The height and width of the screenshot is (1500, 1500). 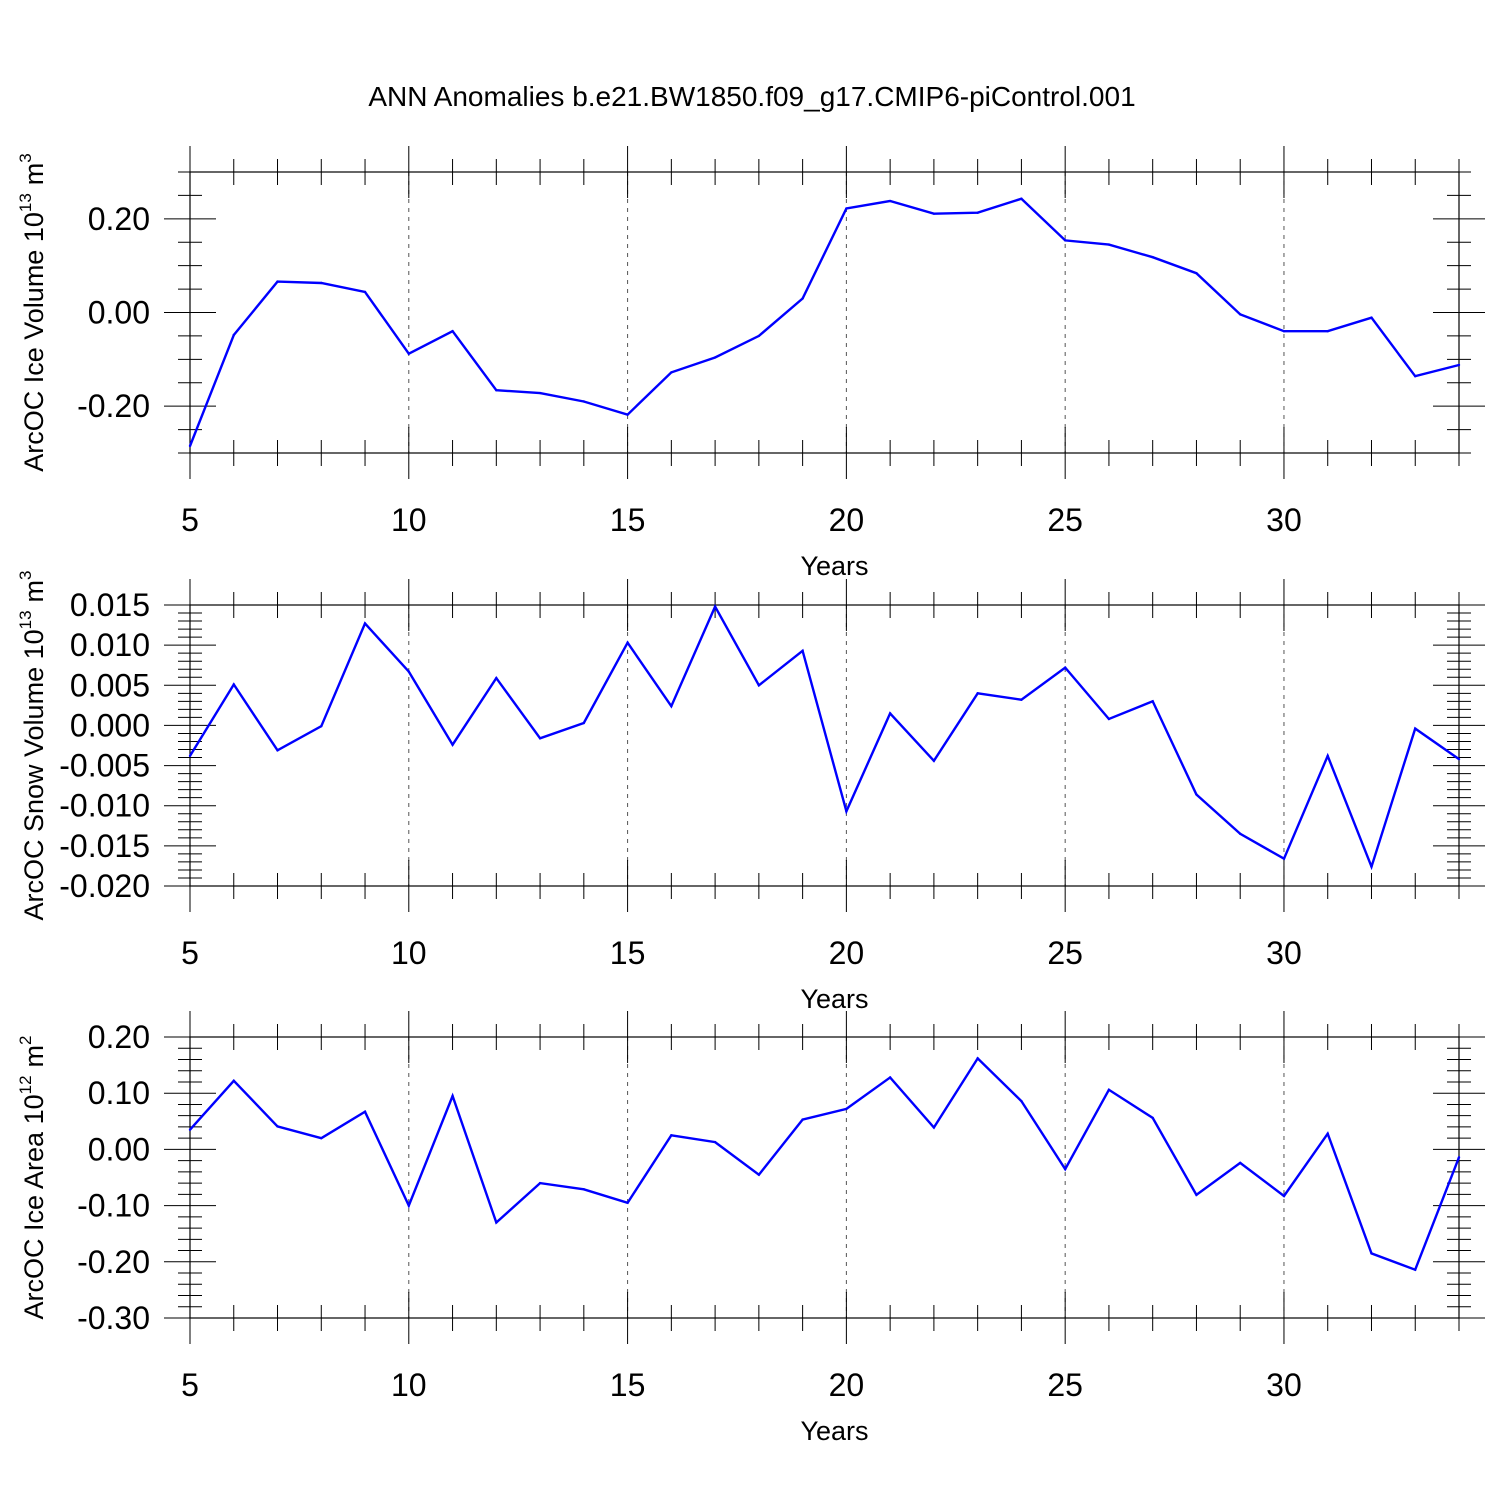 I want to click on y-tick-label: -0.30, so click(x=113, y=1318).